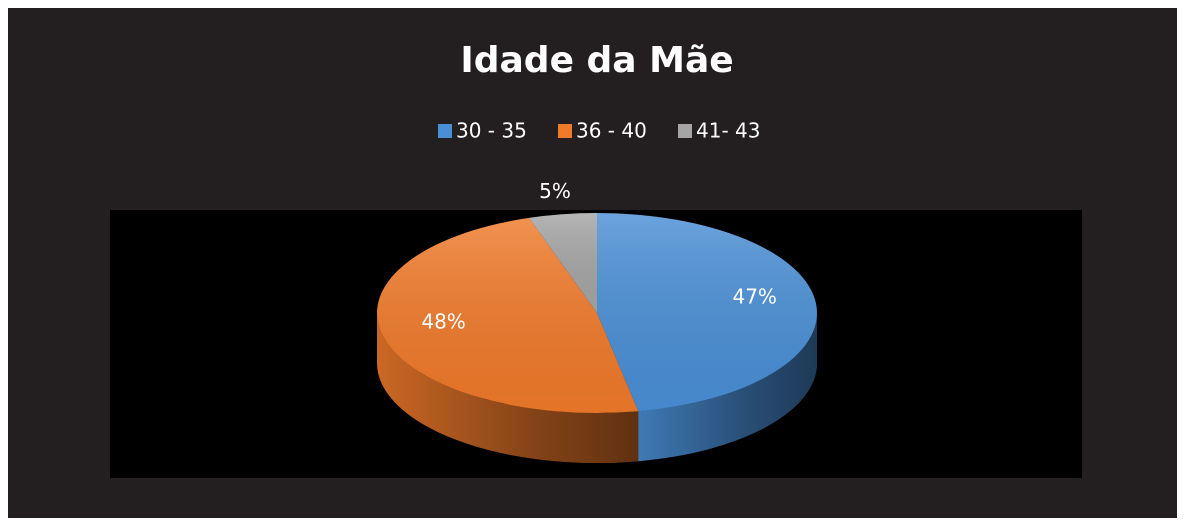 This screenshot has height=526, width=1185. I want to click on data-label: 47%, so click(754, 297).